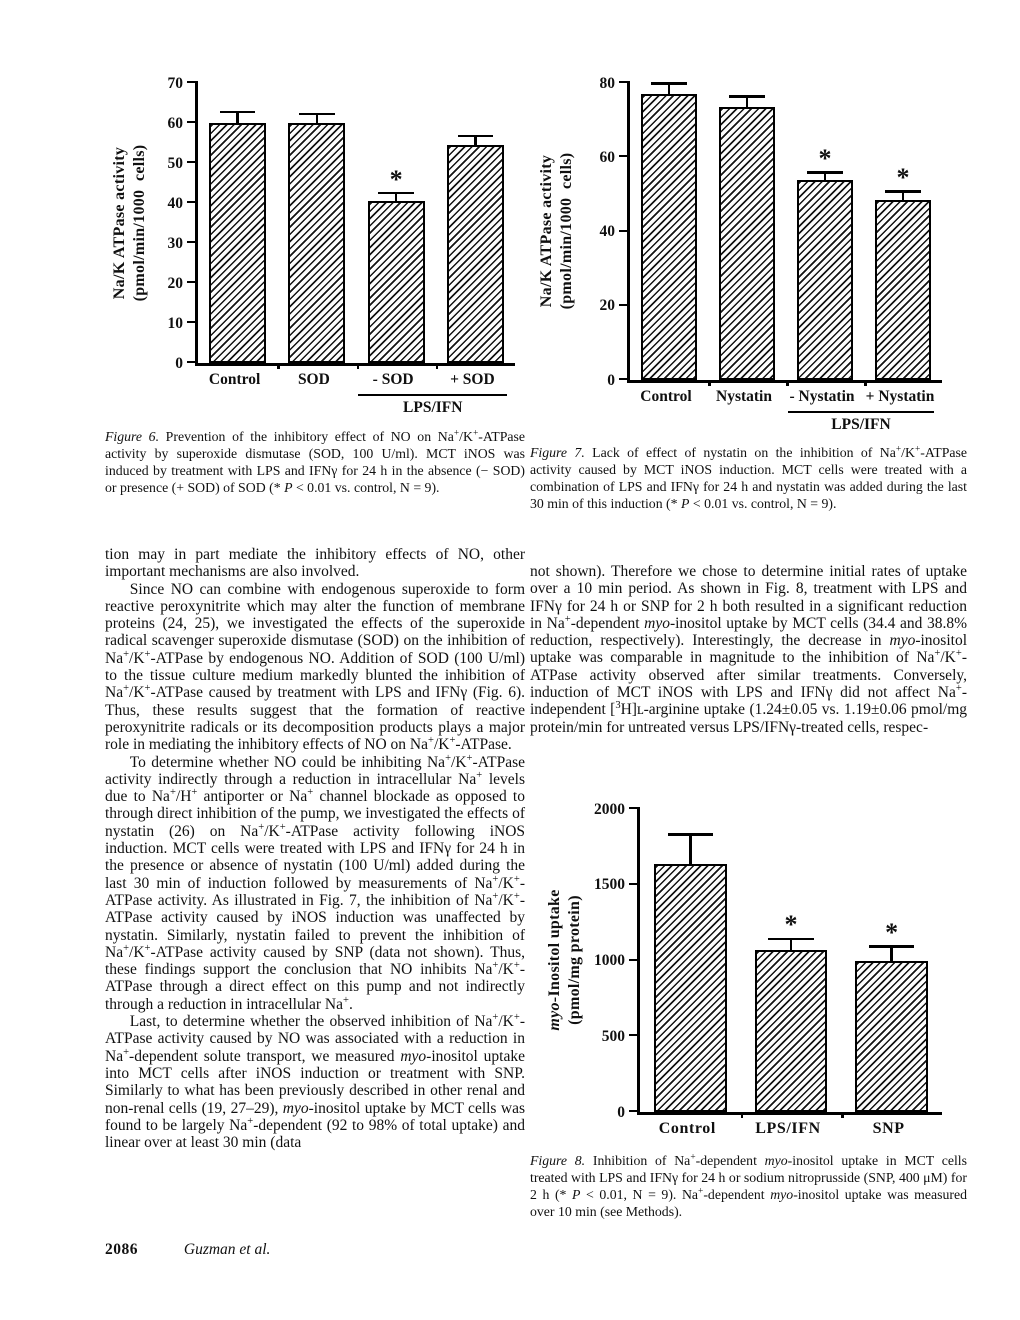 The width and height of the screenshot is (1020, 1320). What do you see at coordinates (317, 243) in the screenshot?
I see `bar-SOD` at bounding box center [317, 243].